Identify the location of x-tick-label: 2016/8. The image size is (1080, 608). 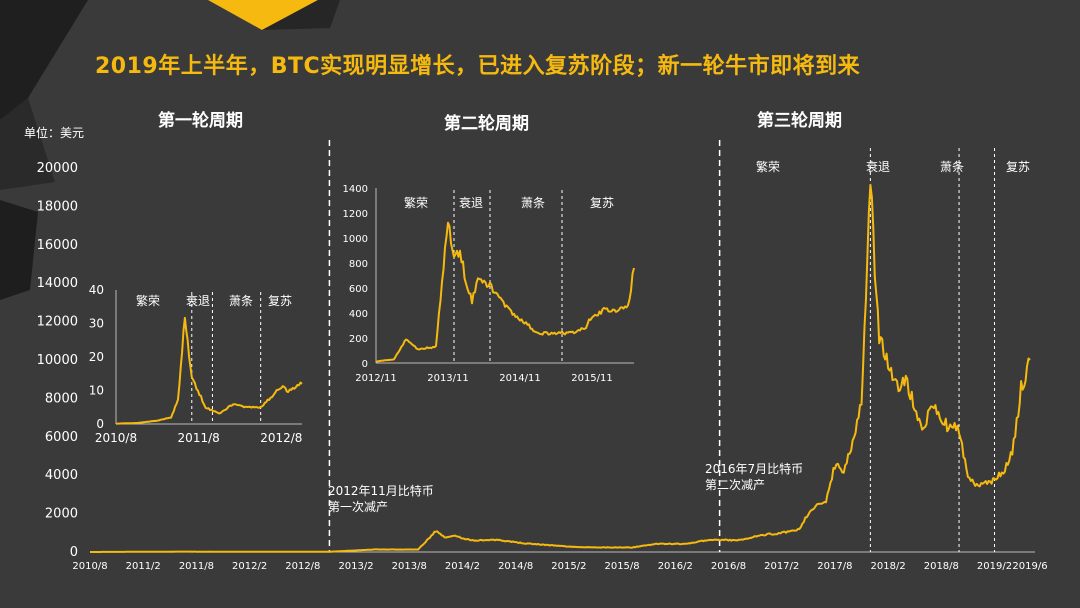
(728, 566).